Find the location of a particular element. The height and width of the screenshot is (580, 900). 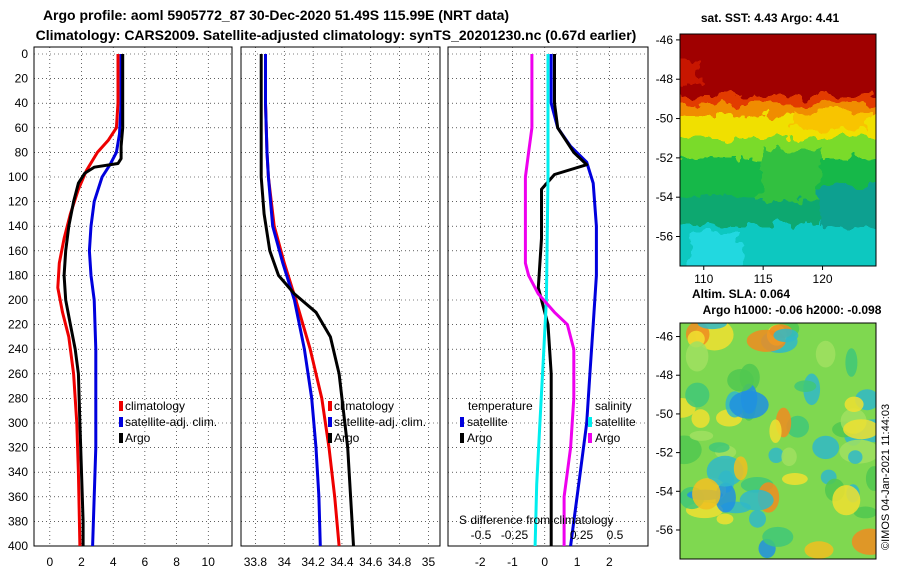

x-tick-label: 10 is located at coordinates (209, 562).